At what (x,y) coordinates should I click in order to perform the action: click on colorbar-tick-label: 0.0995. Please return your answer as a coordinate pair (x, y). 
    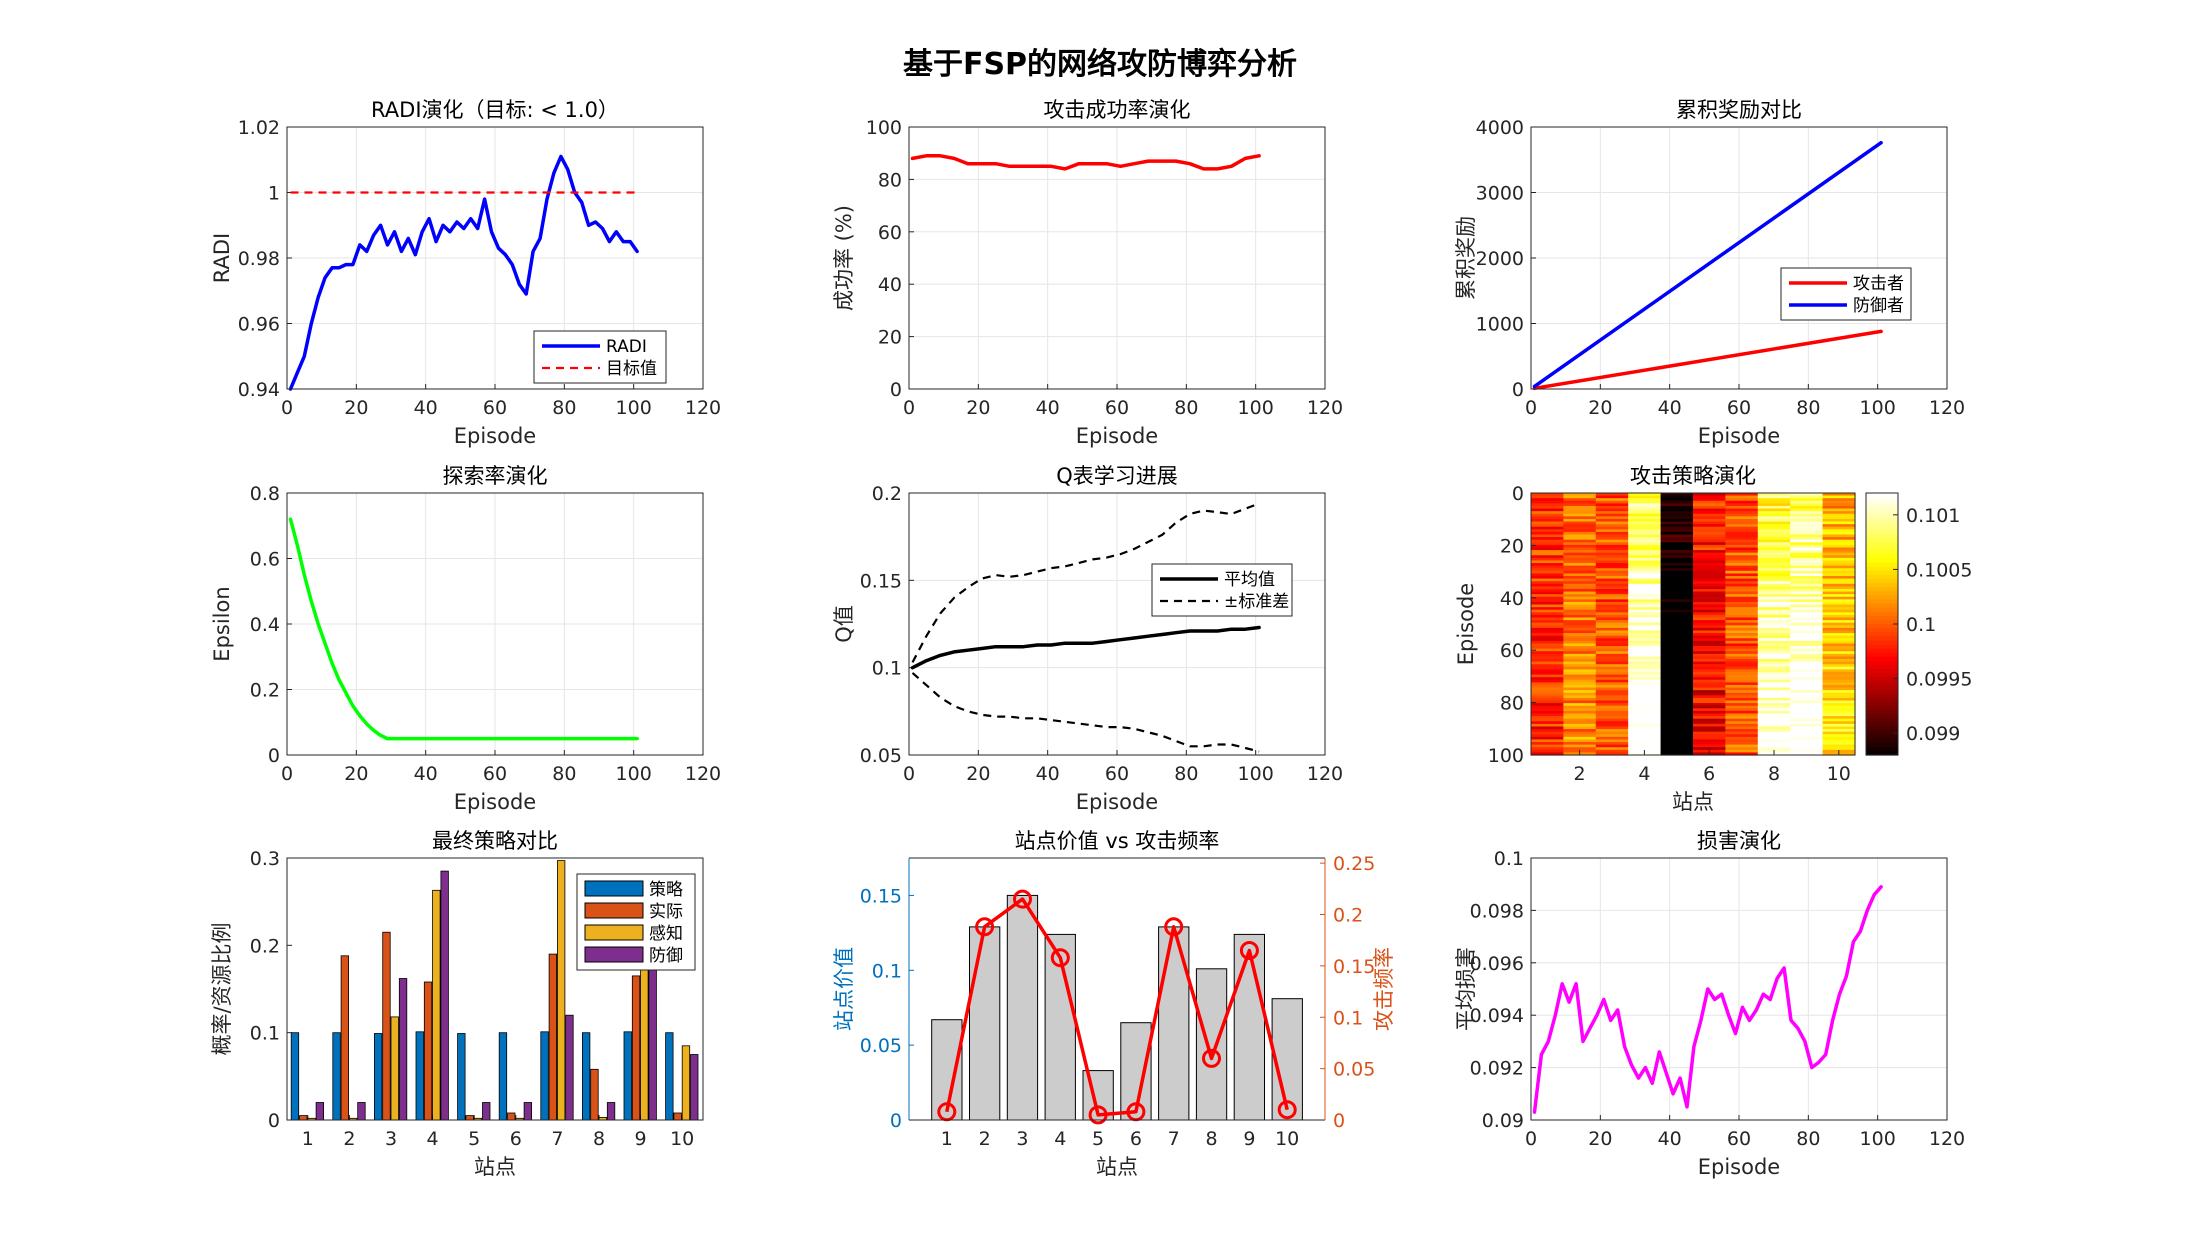
    Looking at the image, I should click on (1939, 680).